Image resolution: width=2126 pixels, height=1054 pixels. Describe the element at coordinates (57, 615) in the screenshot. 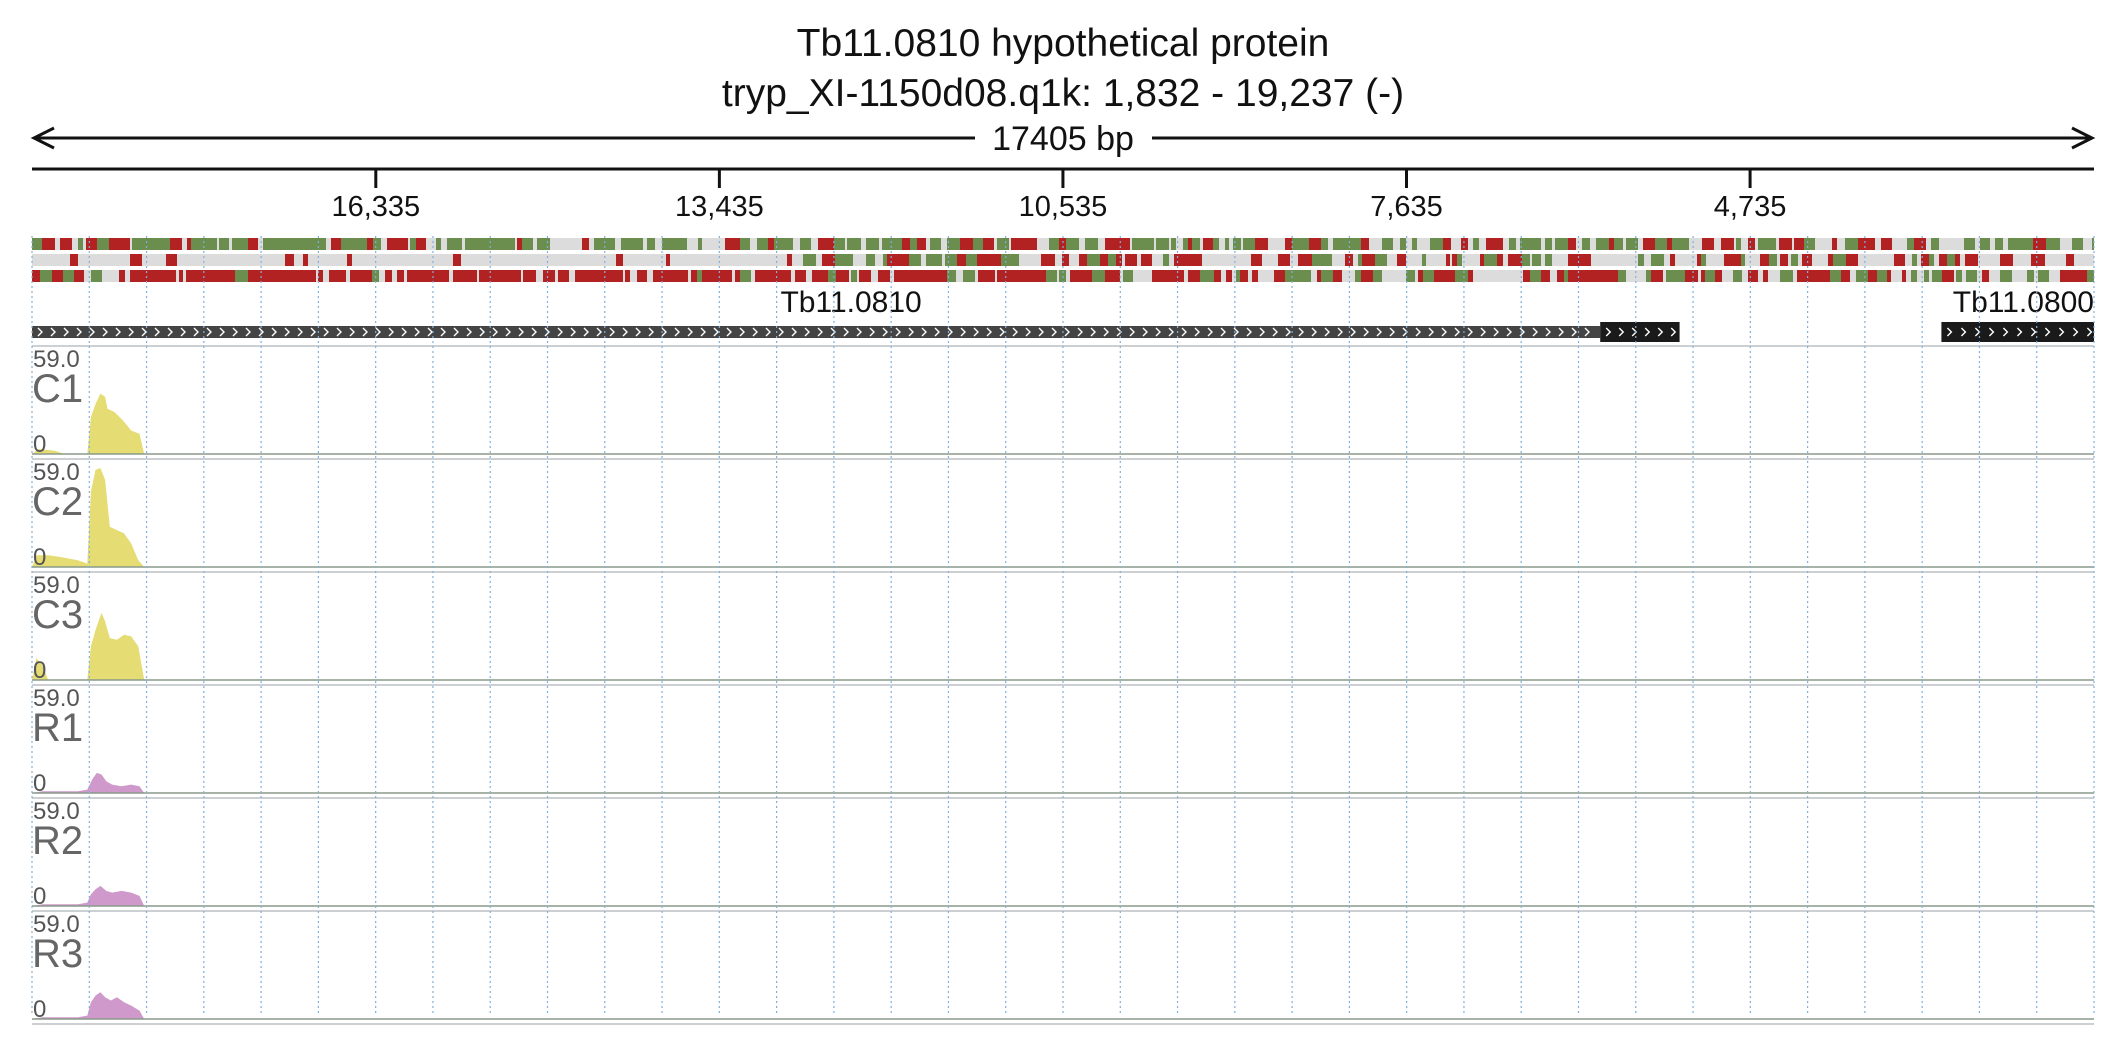

I see `track-name-label: C3` at that location.